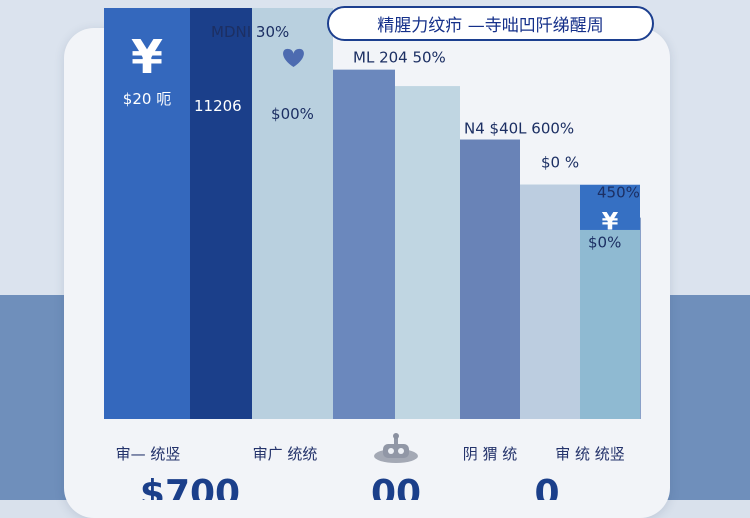 This screenshot has height=518, width=750. I want to click on bottom-value: $700, so click(190, 486).